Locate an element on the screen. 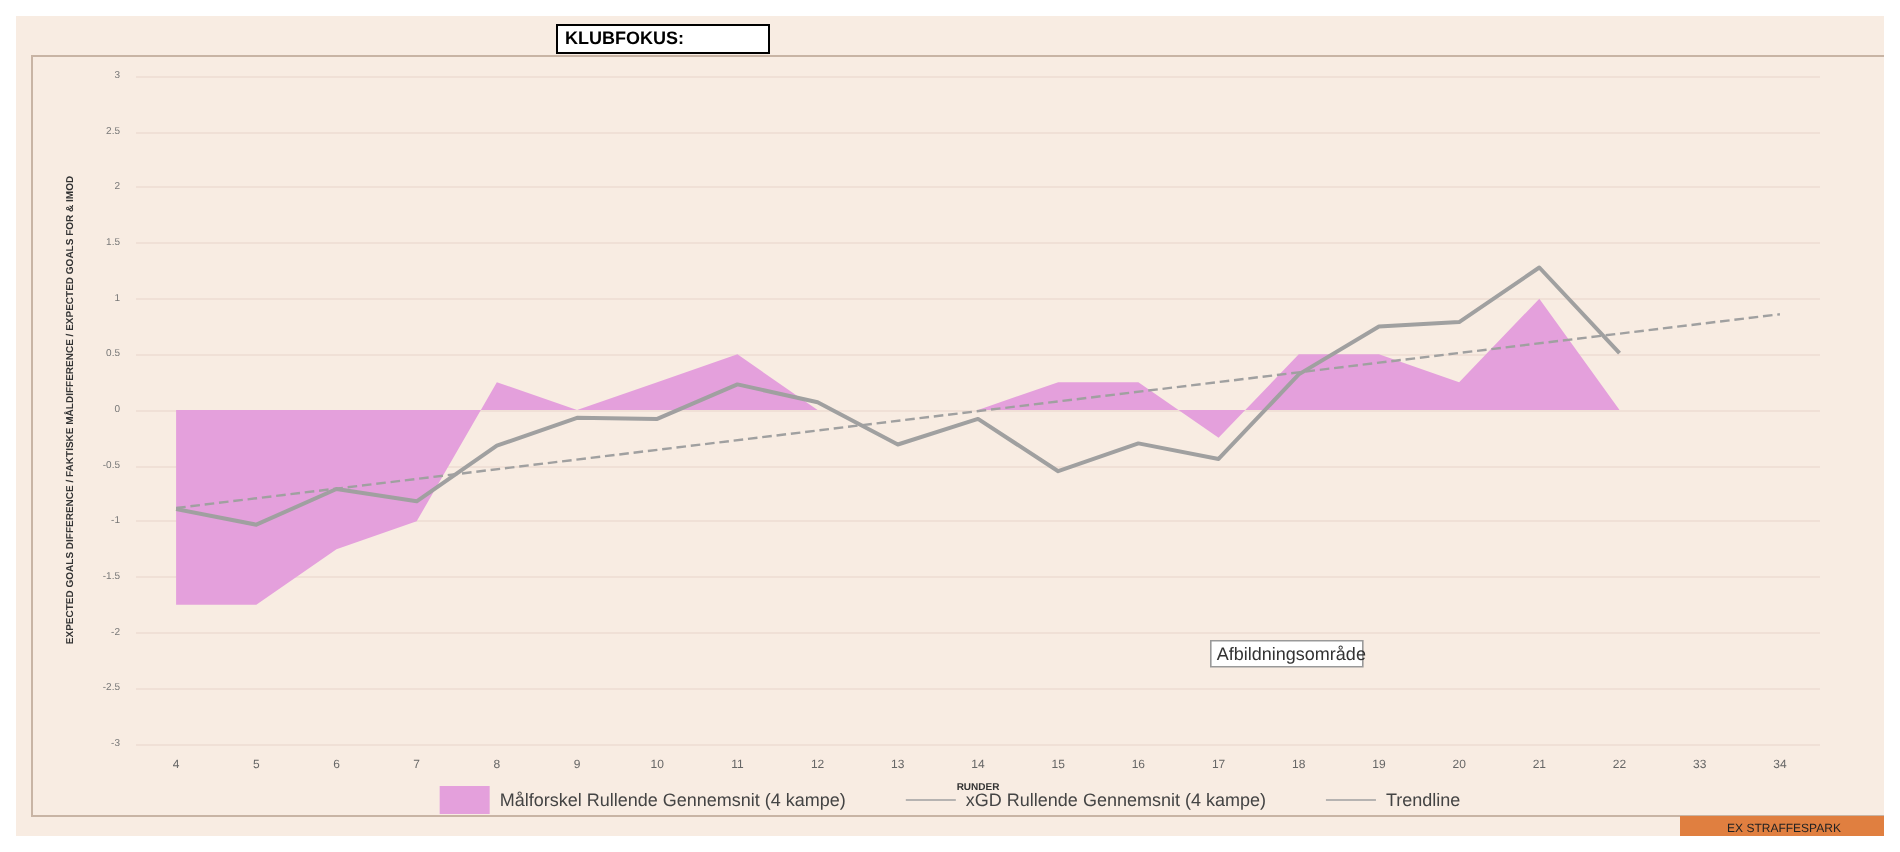  chart-title: KLUBFOKUS: is located at coordinates (624, 38).